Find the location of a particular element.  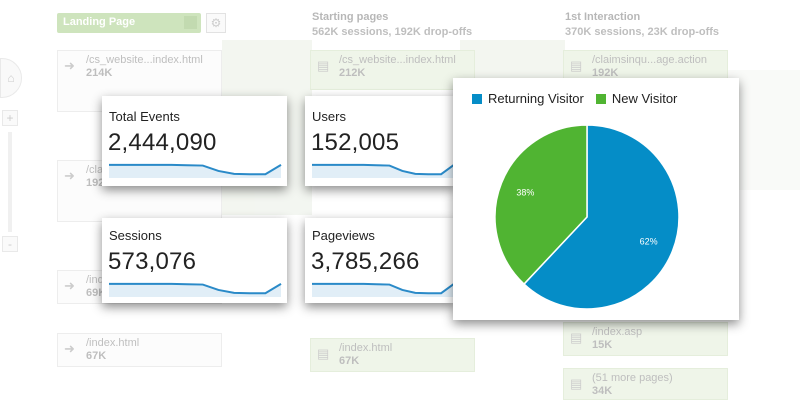

metric-card-pageviews: Pageviews 3,785,266 is located at coordinates (380, 260).